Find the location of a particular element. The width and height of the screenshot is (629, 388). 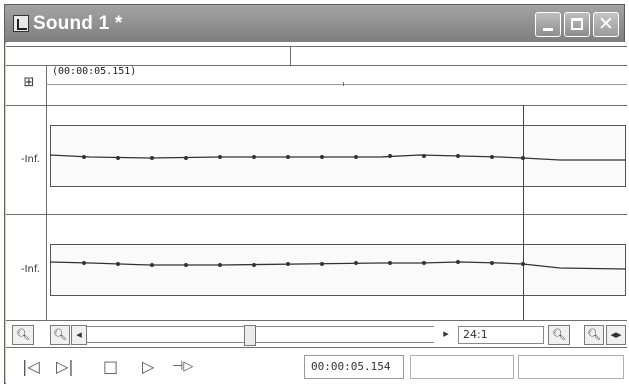

maximize-button is located at coordinates (577, 24).